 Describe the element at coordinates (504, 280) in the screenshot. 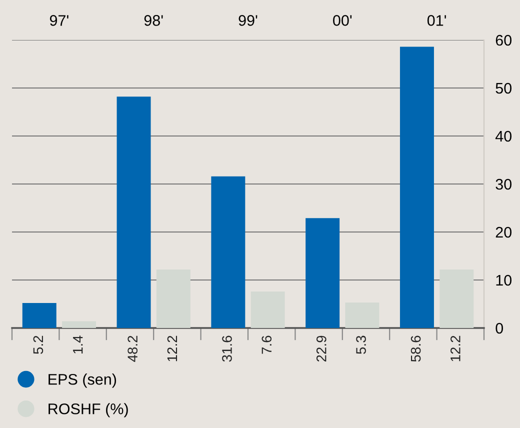

I see `y-tick-label: 10` at that location.